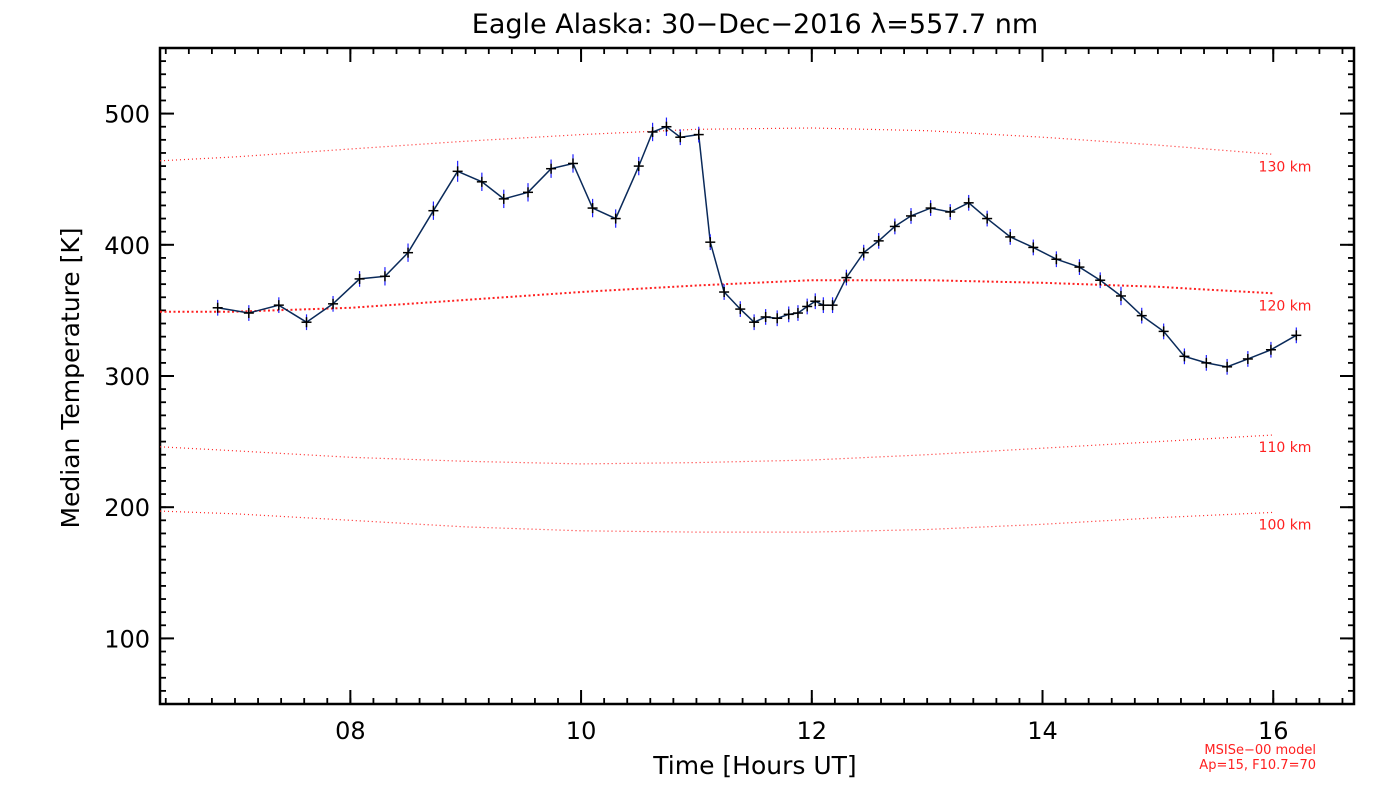  What do you see at coordinates (127, 377) in the screenshot?
I see `y-tick-label: 300` at bounding box center [127, 377].